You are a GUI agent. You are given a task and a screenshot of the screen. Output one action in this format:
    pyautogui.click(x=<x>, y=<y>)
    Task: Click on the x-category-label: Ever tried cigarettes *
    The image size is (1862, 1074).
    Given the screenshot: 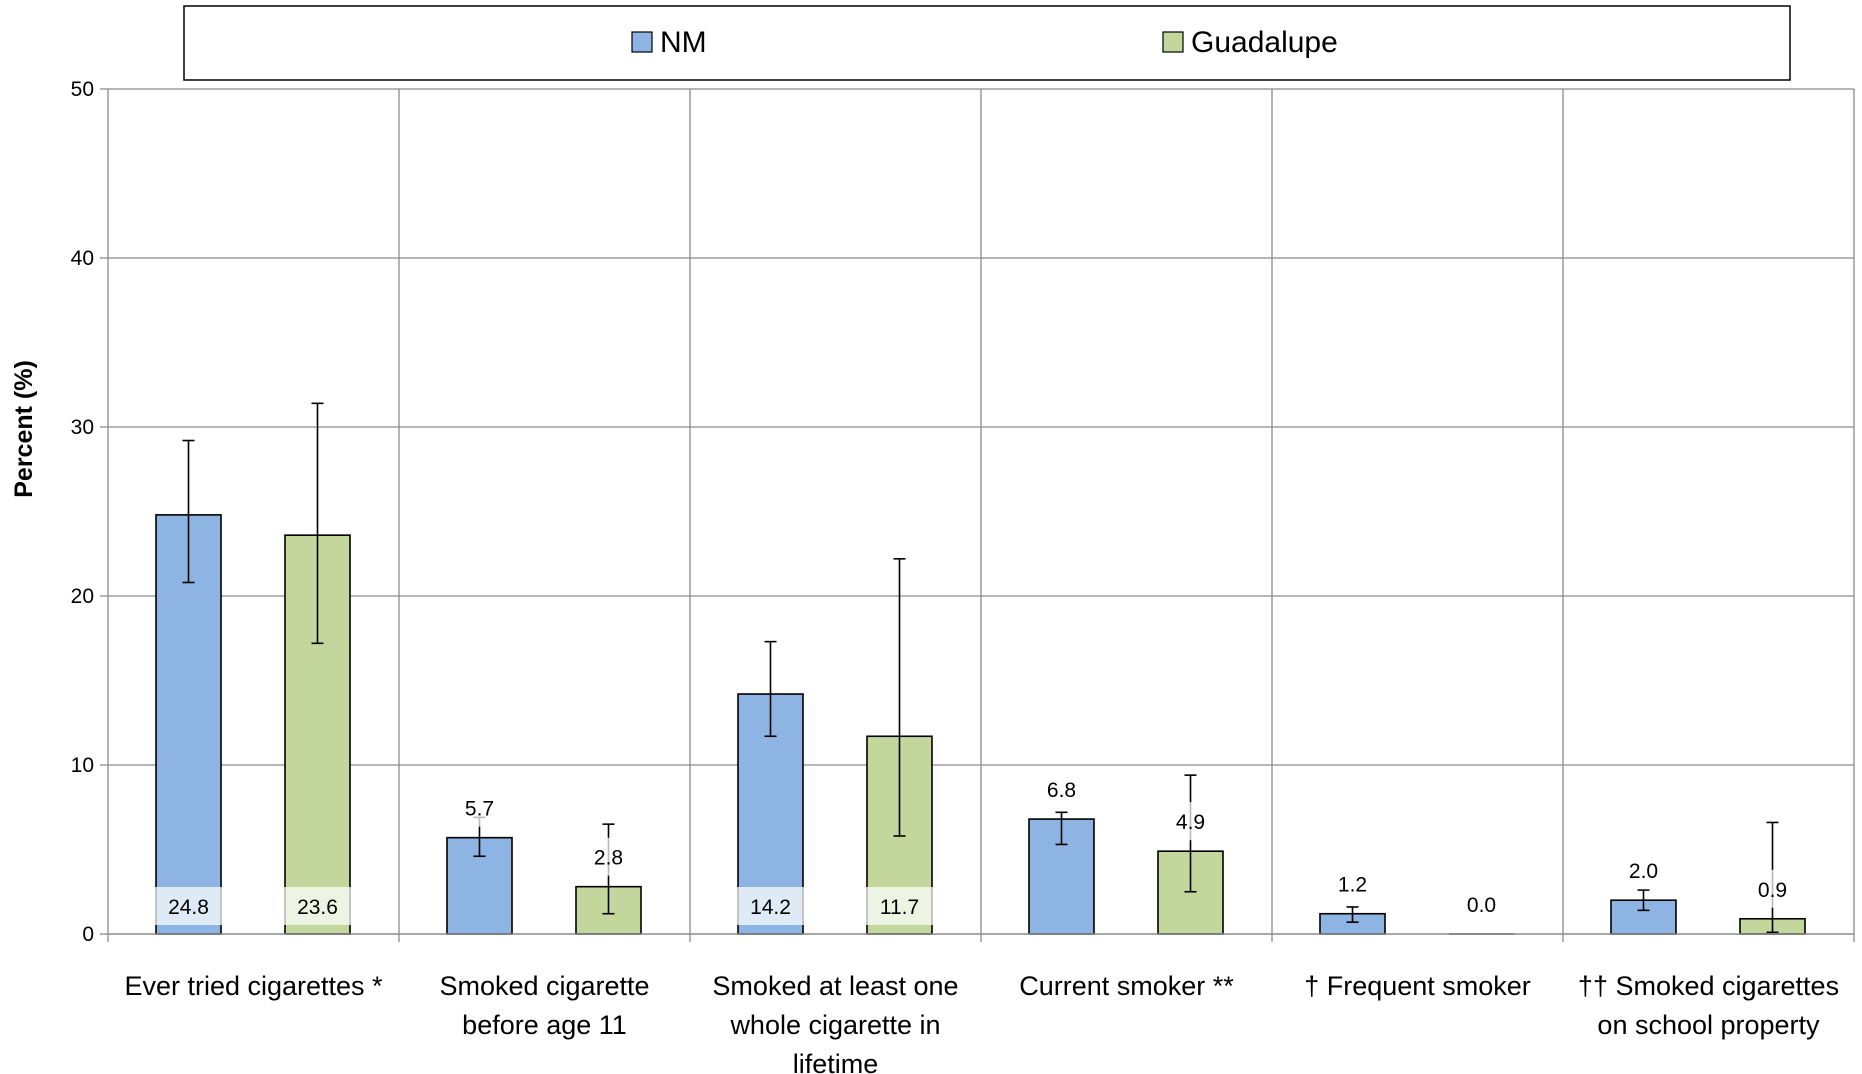 What is the action you would take?
    pyautogui.click(x=253, y=986)
    